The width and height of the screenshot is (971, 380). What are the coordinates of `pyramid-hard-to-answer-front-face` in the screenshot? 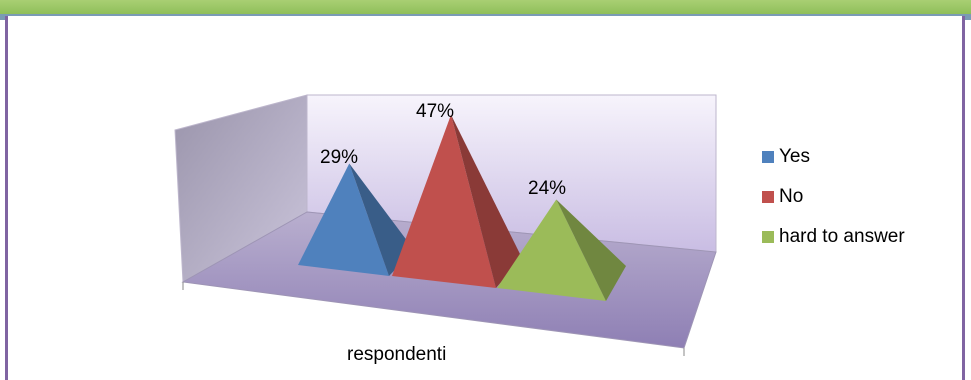 It's located at (551, 250).